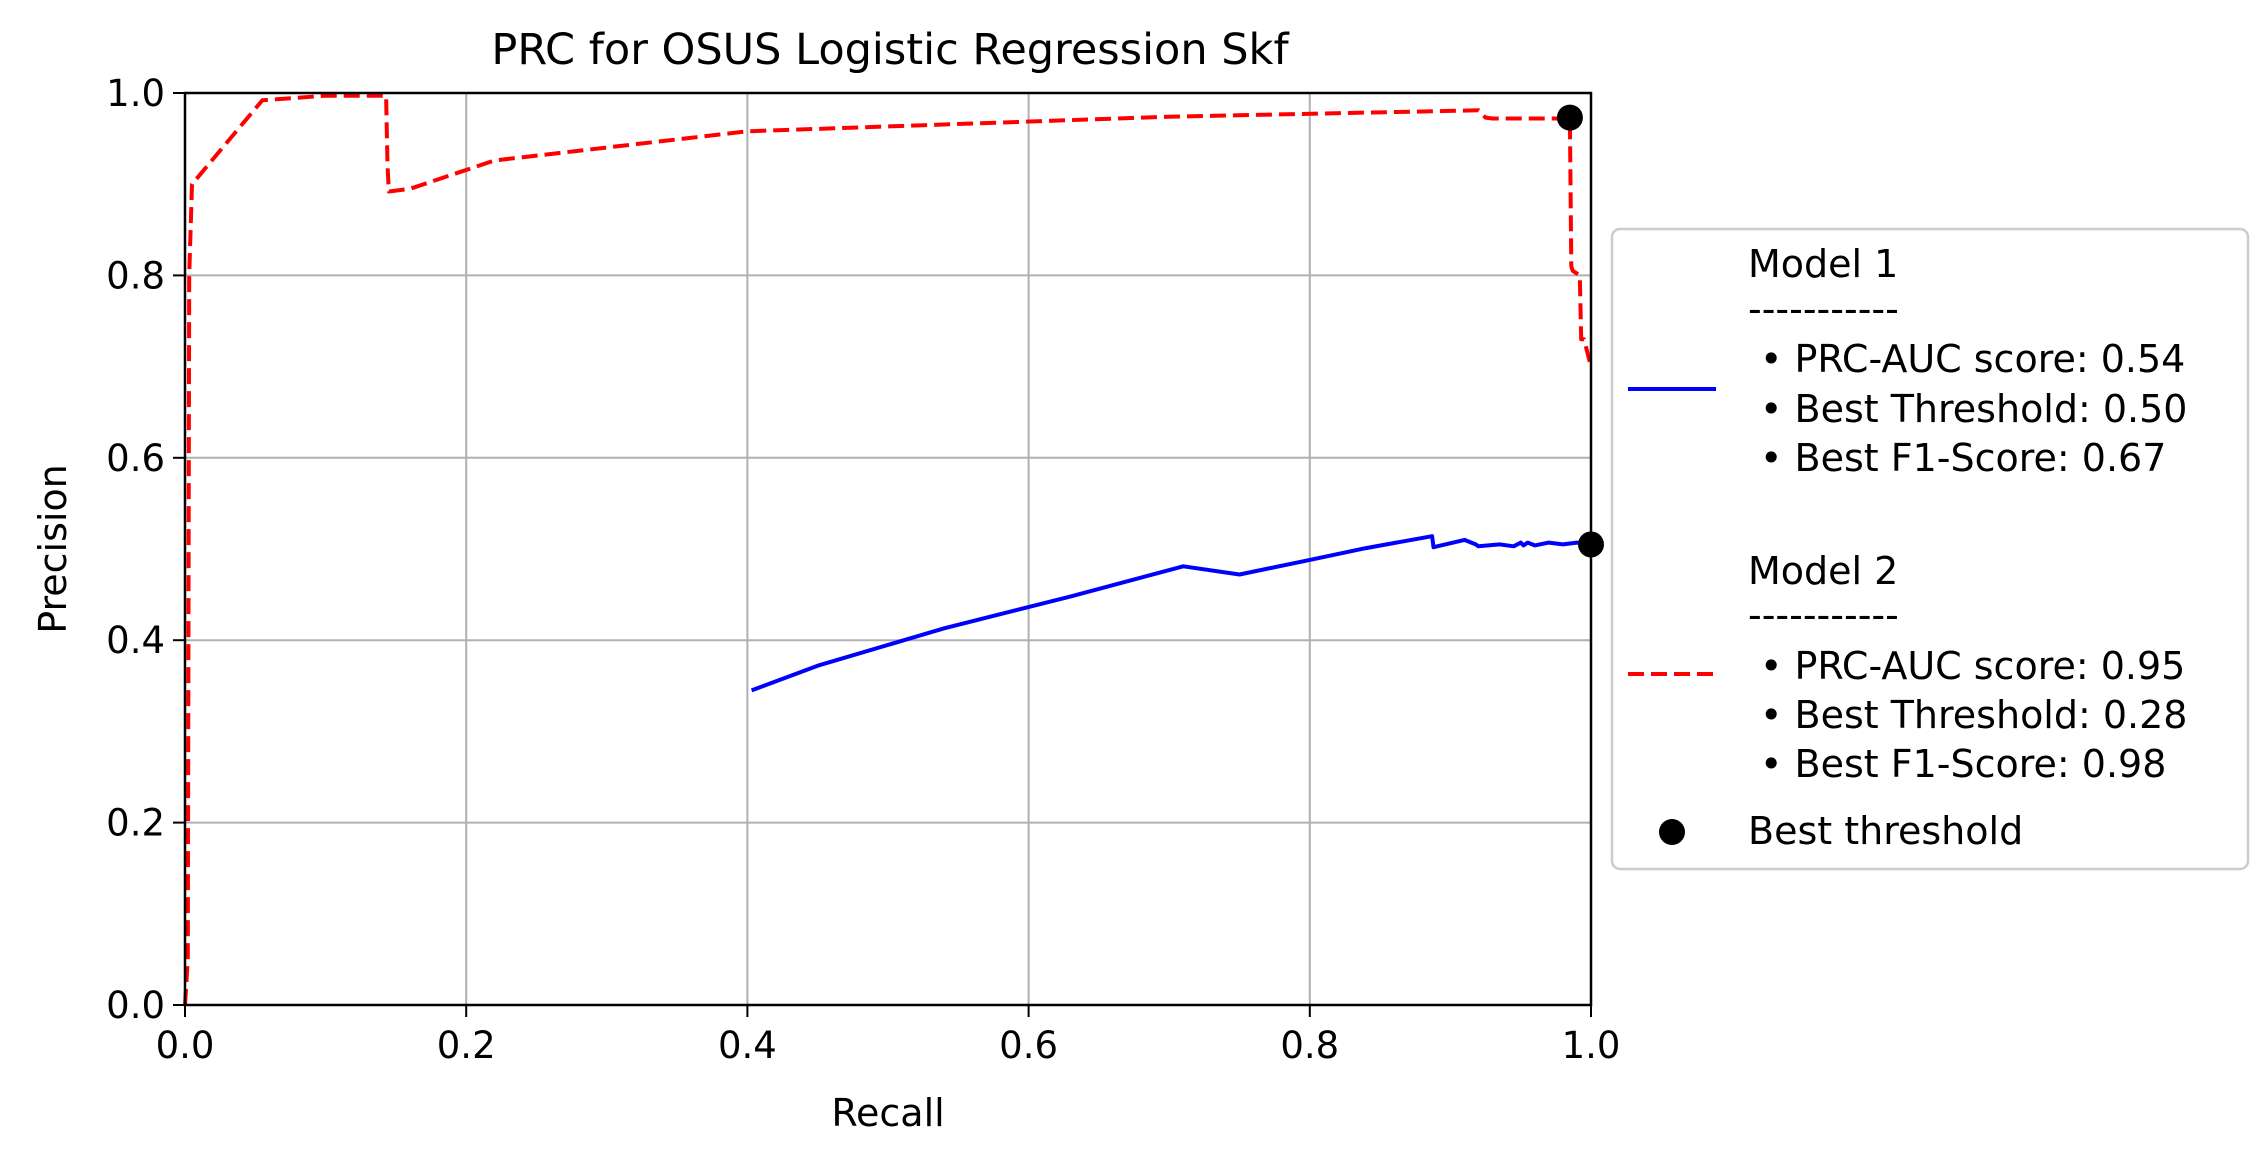  What do you see at coordinates (887, 1113) in the screenshot?
I see `x-axis-label: Recall` at bounding box center [887, 1113].